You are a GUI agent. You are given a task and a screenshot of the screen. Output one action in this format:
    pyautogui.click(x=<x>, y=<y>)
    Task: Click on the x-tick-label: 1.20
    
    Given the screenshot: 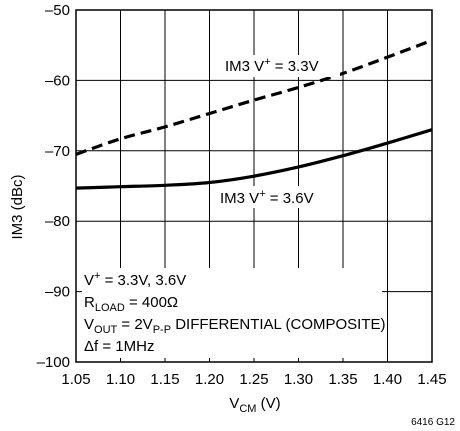 What is the action you would take?
    pyautogui.click(x=209, y=379)
    